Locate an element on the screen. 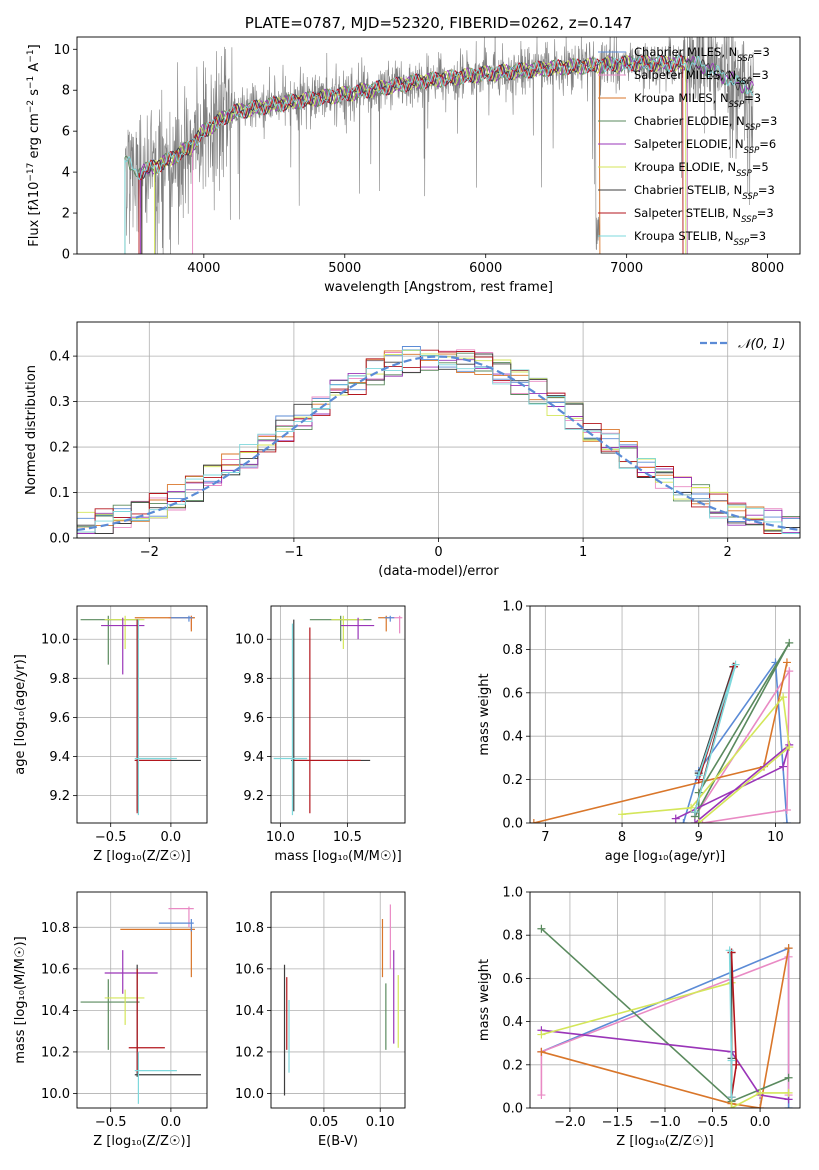 The width and height of the screenshot is (819, 1170). x-tick-label: 10.5 is located at coordinates (347, 837).